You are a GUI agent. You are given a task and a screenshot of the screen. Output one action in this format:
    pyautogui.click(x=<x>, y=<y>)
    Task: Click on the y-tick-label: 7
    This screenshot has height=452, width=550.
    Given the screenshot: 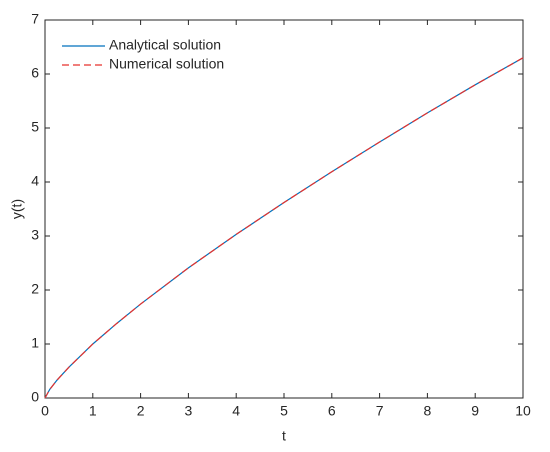 What is the action you would take?
    pyautogui.click(x=35, y=19)
    